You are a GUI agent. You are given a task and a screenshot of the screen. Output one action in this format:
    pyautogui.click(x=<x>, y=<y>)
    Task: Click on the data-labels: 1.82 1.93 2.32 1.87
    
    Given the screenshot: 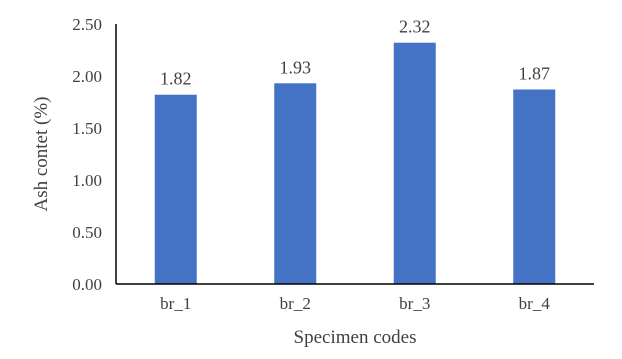 What is the action you would take?
    pyautogui.click(x=355, y=53)
    